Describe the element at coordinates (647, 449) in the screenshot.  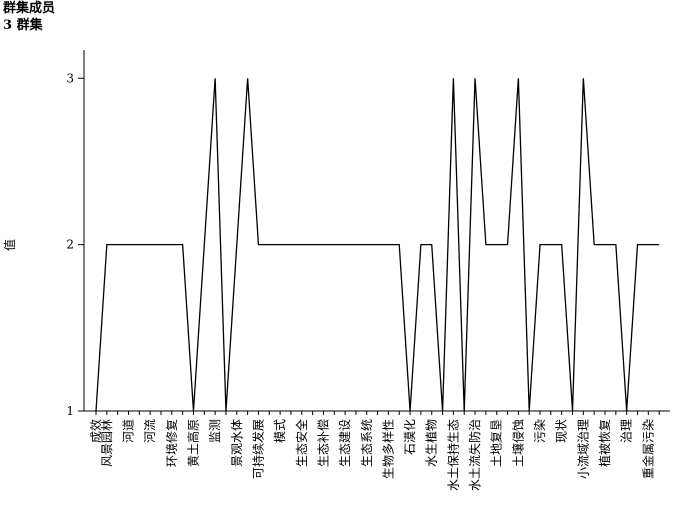
I see `x-tick-label: 重金属污染` at that location.